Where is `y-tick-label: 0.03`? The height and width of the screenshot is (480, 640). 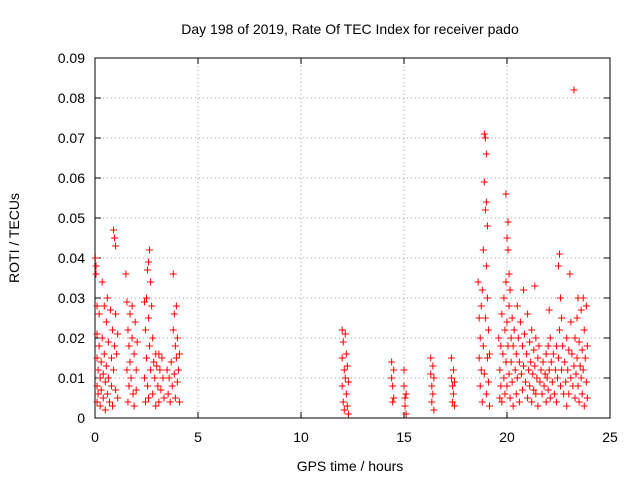
y-tick-label: 0.03 is located at coordinates (71, 298).